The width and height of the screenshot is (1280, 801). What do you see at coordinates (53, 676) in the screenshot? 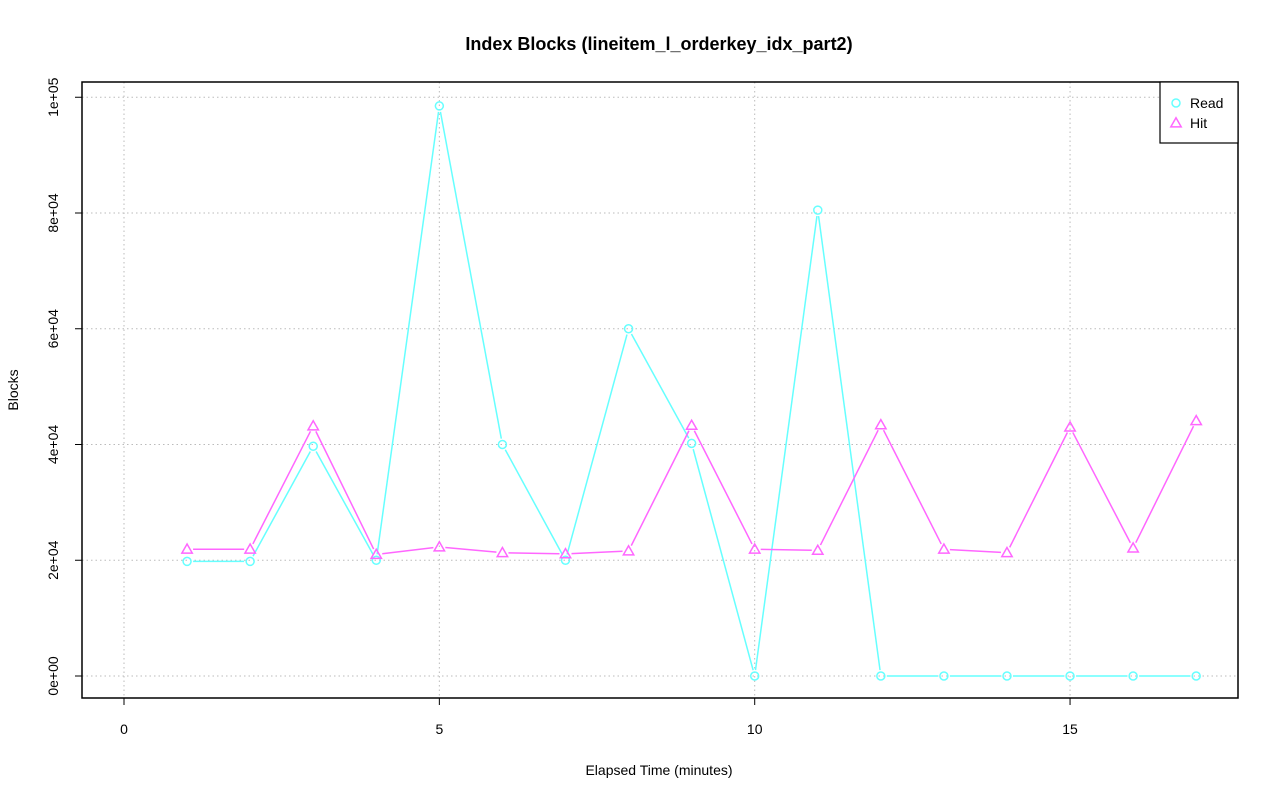
I see `y-tick-label: 0e+00` at bounding box center [53, 676].